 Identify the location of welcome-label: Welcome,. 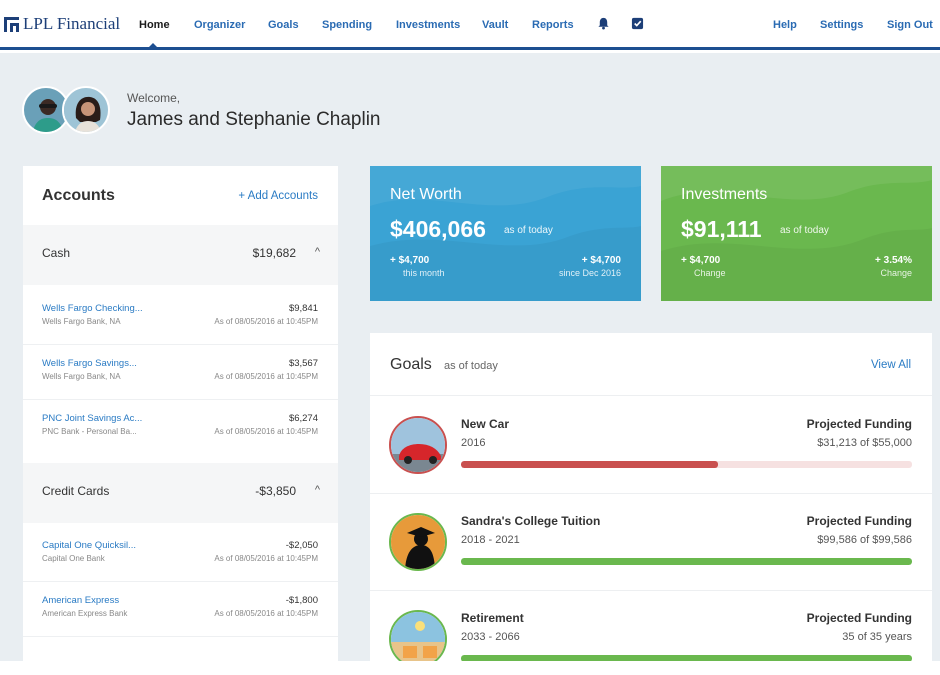
(154, 98).